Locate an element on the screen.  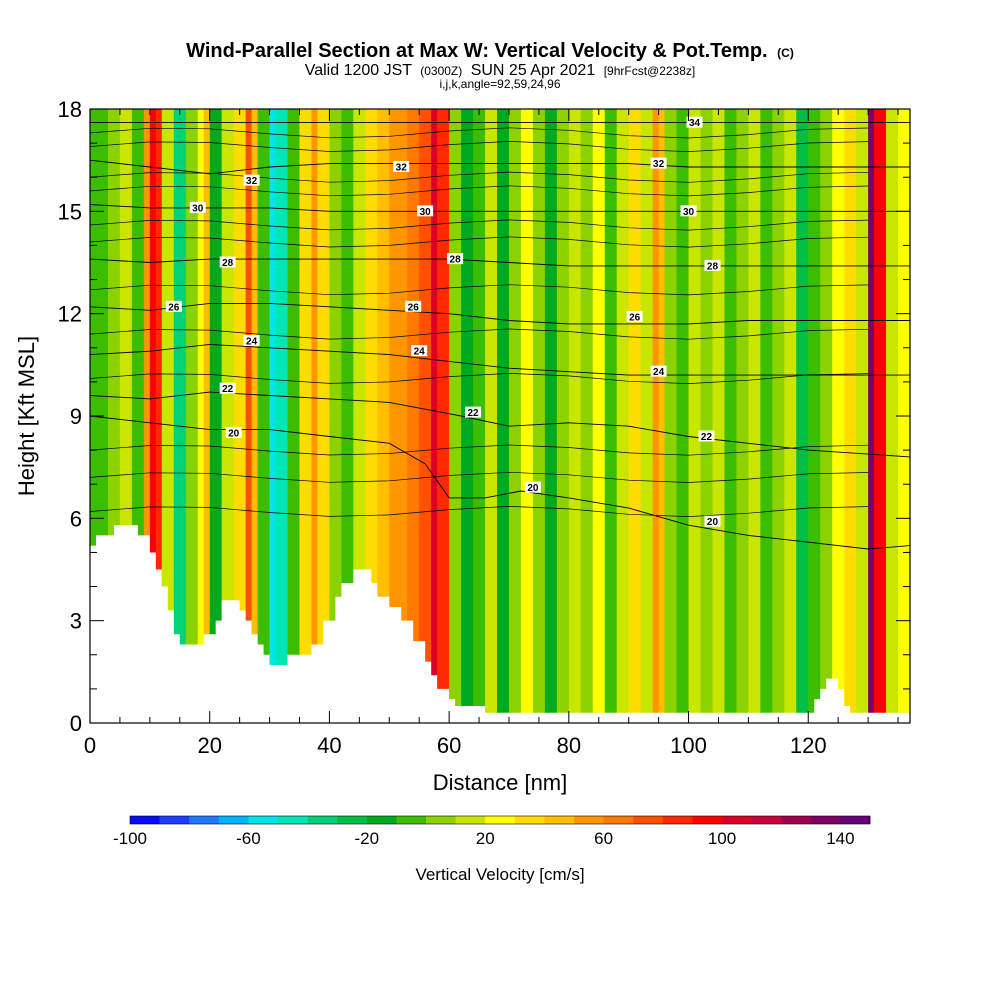
colorbar-label: Vertical Velocity [cm/s] is located at coordinates (499, 874).